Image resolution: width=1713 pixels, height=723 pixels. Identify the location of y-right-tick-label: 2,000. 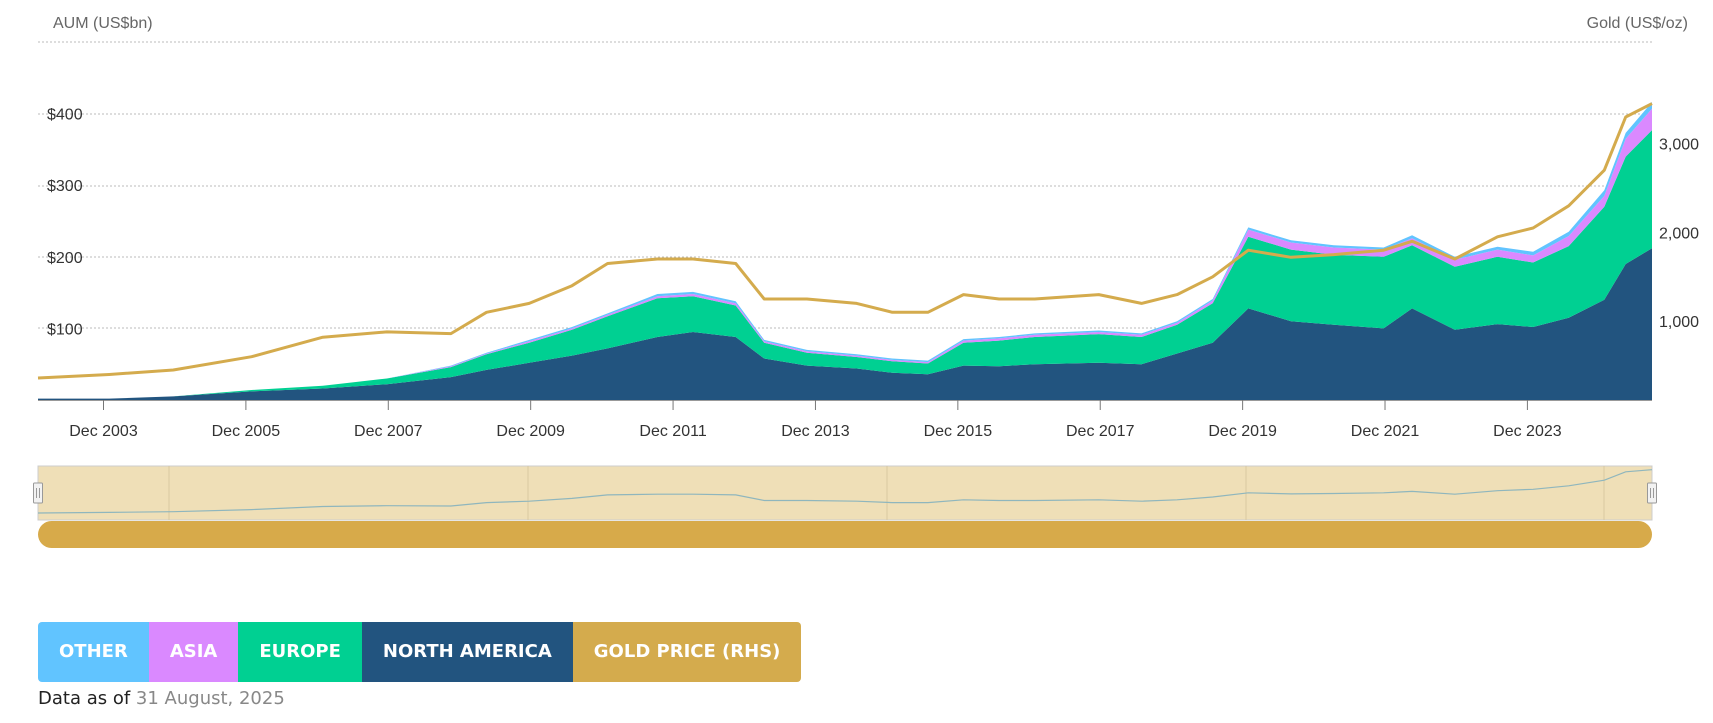
(1679, 233).